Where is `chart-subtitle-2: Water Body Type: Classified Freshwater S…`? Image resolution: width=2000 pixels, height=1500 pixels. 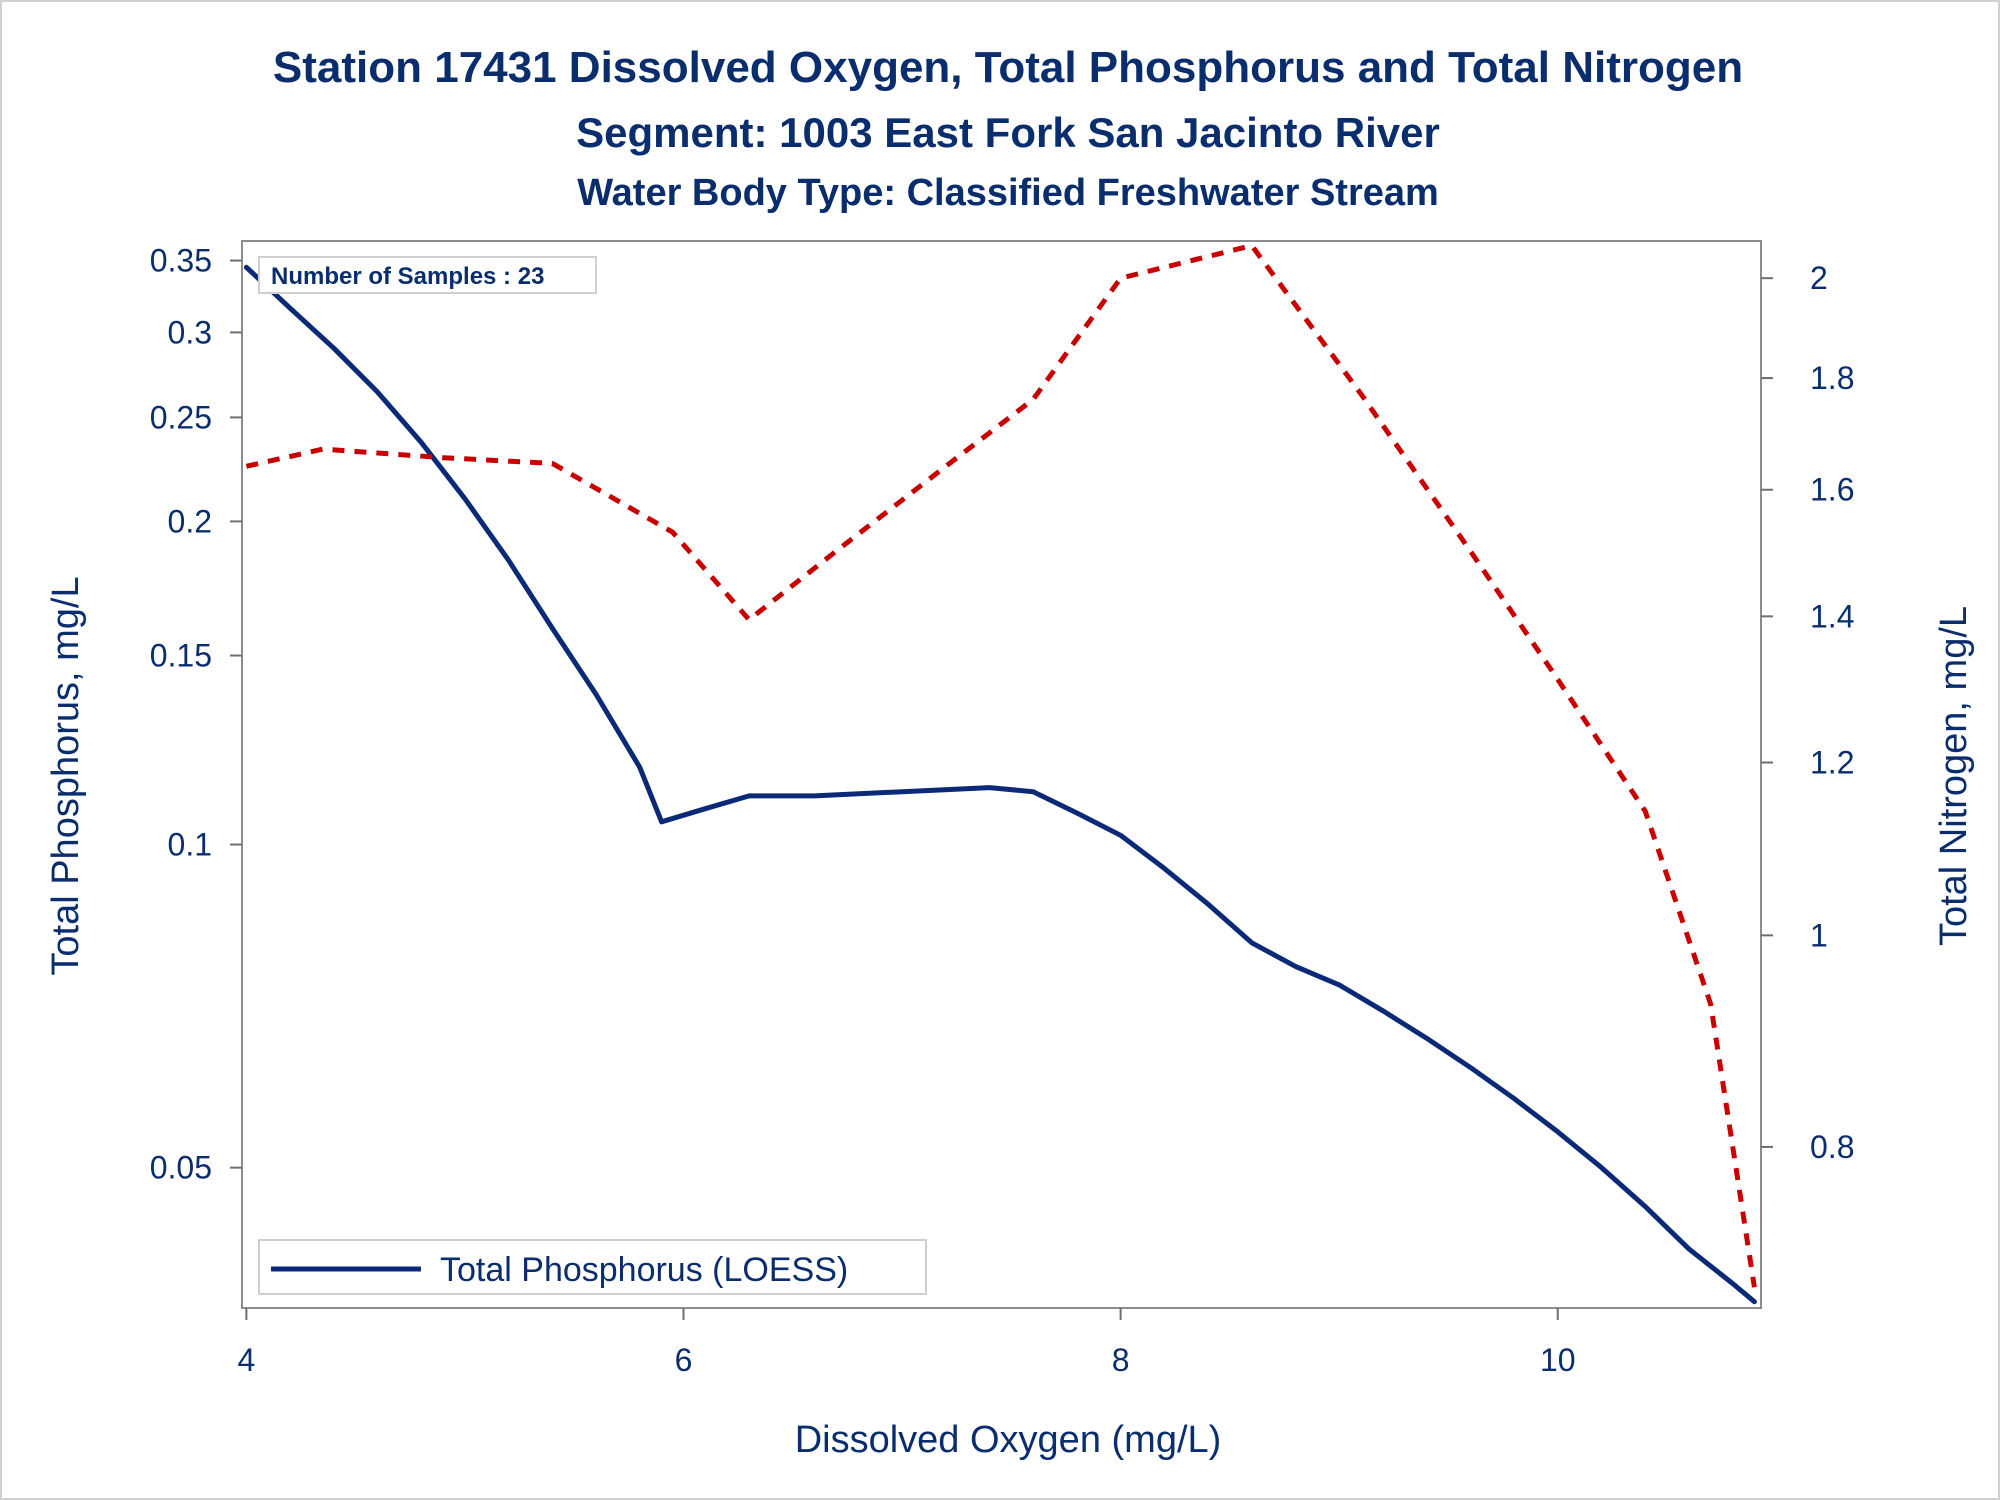 chart-subtitle-2: Water Body Type: Classified Freshwater S… is located at coordinates (1008, 193).